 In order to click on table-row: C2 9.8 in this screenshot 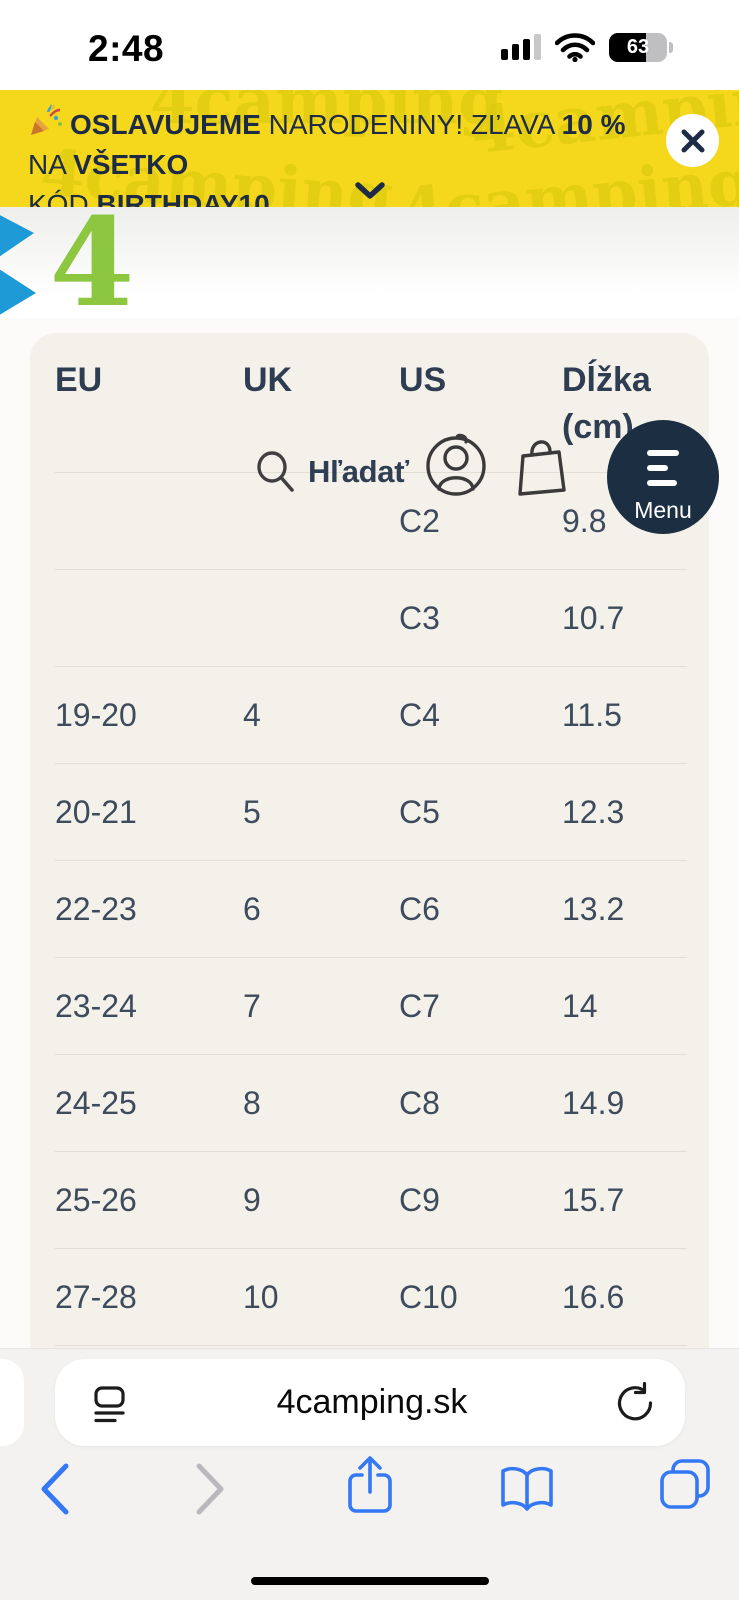, I will do `click(371, 520)`.